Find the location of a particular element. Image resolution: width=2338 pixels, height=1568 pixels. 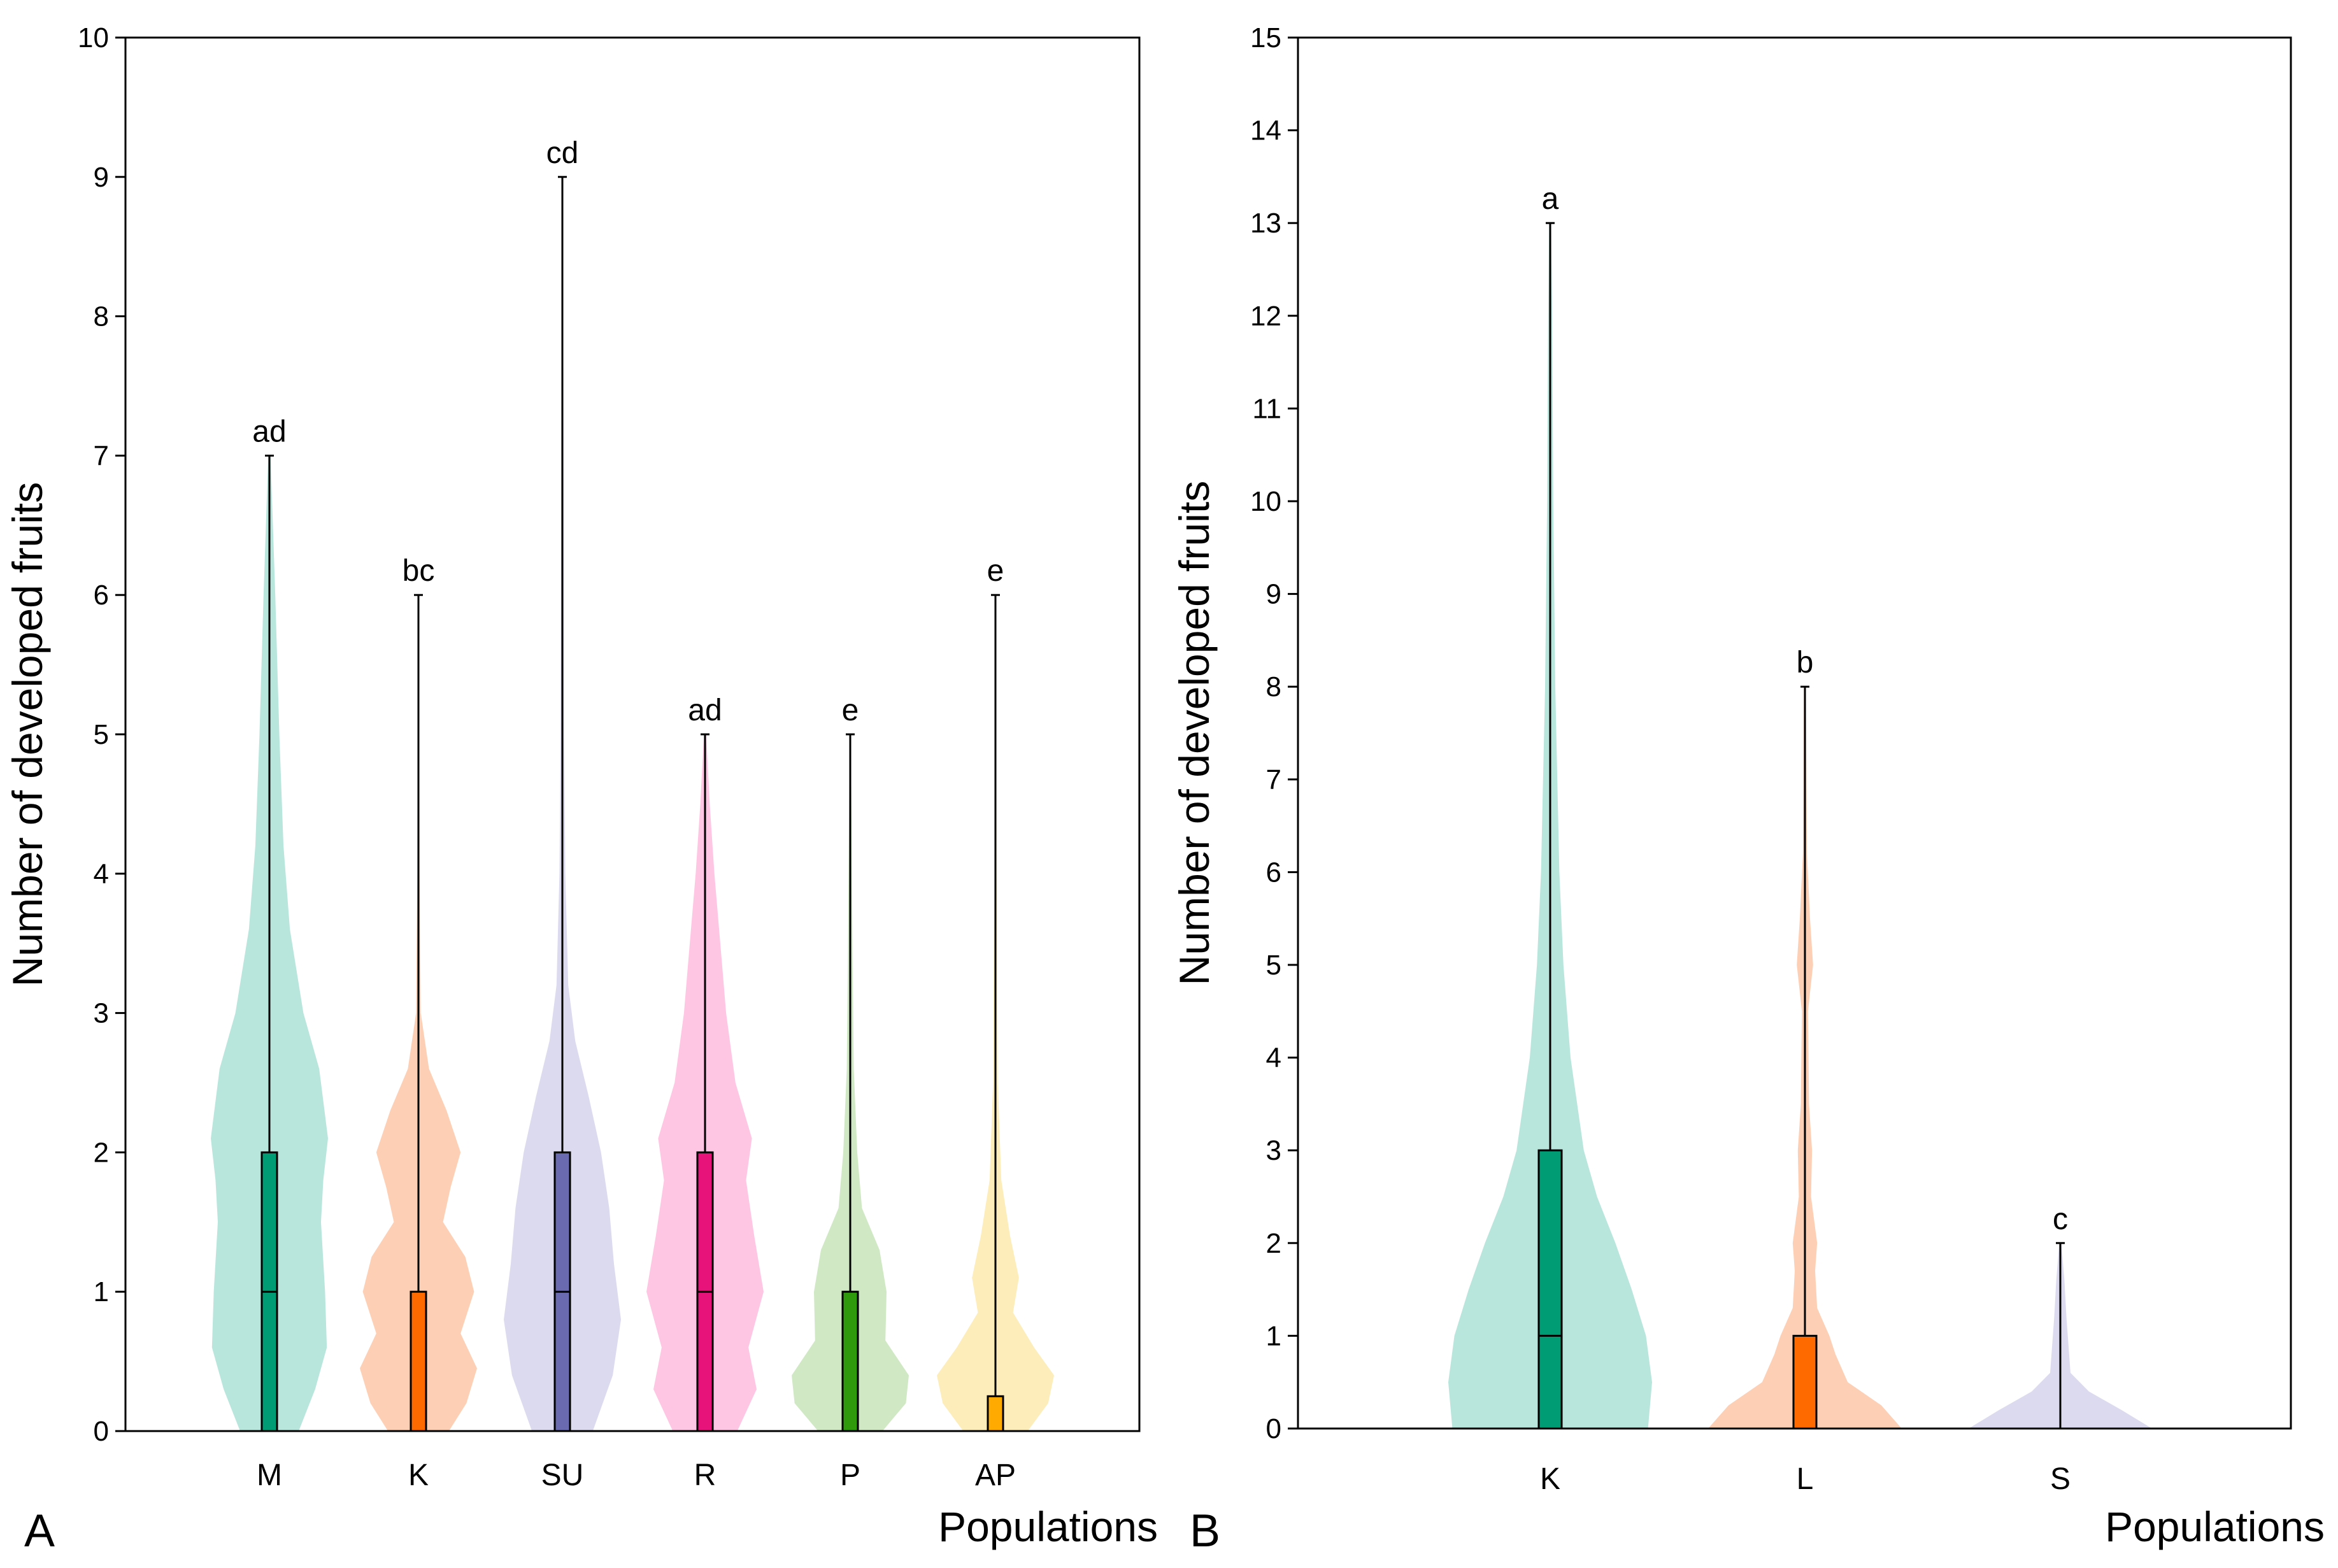

box-a-ap is located at coordinates (995, 1413).